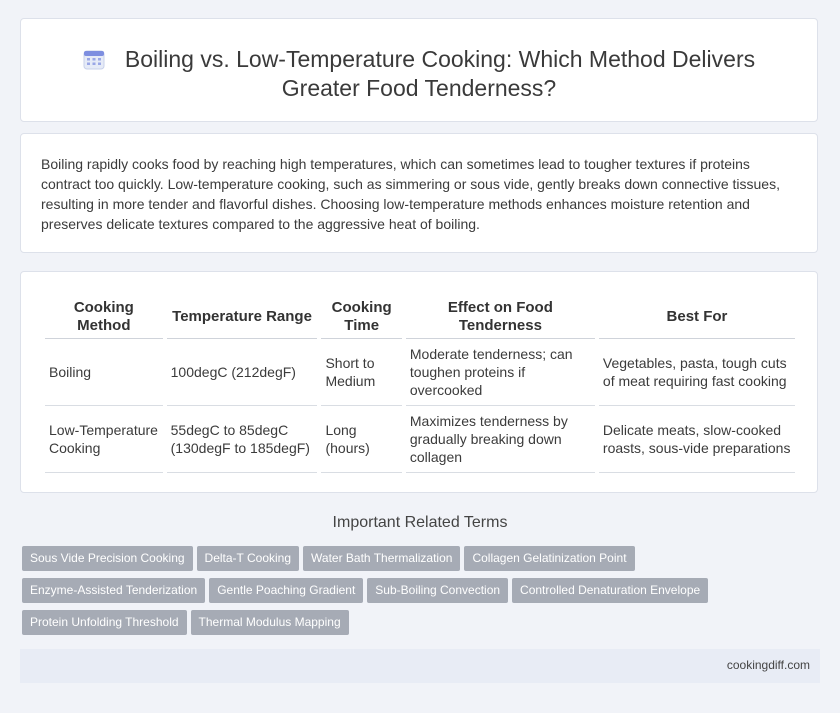 This screenshot has width=840, height=713. Describe the element at coordinates (438, 590) in the screenshot. I see `tag-sub-boiling-convection: Sub-Boiling Convection` at that location.